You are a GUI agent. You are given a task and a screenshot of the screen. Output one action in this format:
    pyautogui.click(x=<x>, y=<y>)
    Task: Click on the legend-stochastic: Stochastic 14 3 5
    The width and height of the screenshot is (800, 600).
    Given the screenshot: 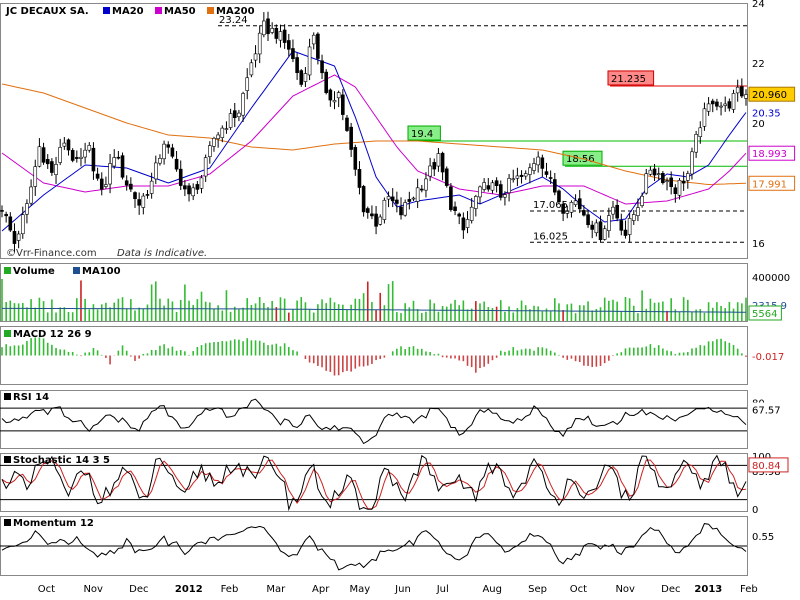 What is the action you would take?
    pyautogui.click(x=61, y=460)
    